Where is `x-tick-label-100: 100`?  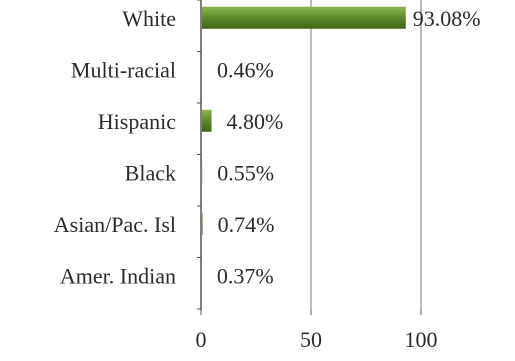
x-tick-label-100: 100 is located at coordinates (421, 339).